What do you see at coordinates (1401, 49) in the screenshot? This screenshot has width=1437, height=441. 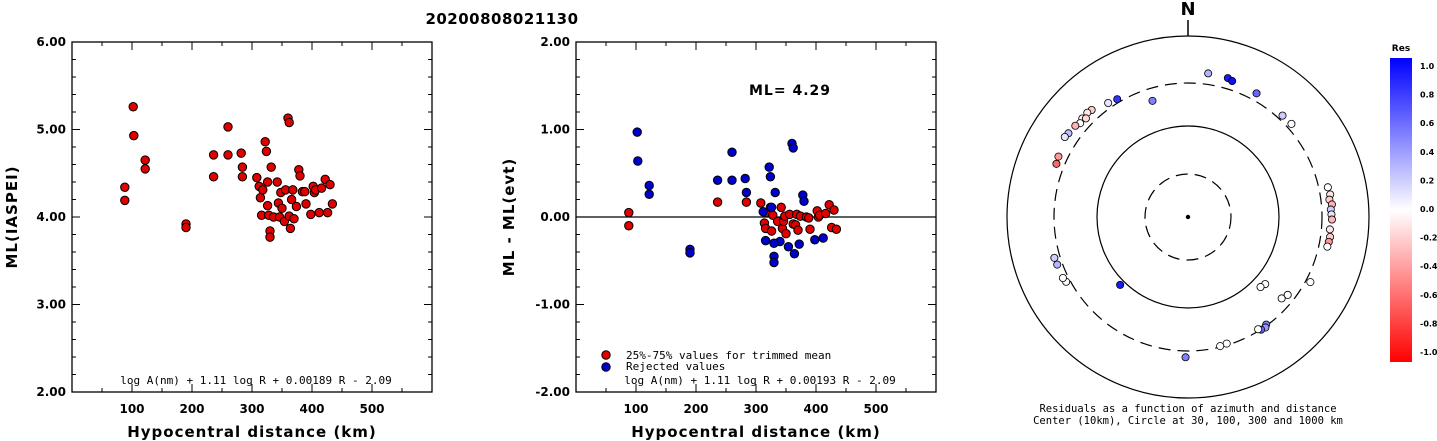 I see `colorbar-title: Res` at bounding box center [1401, 49].